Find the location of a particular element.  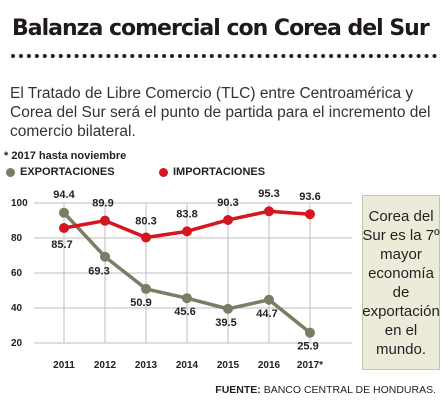

footnote: * 2017 hasta noviembre is located at coordinates (65, 156).